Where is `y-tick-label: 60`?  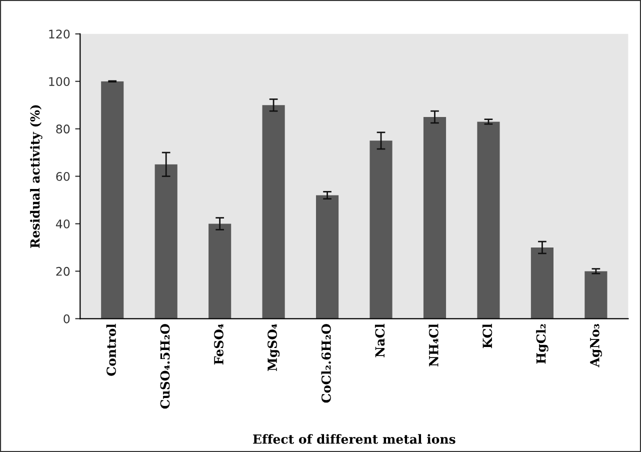
y-tick-label: 60 is located at coordinates (63, 176).